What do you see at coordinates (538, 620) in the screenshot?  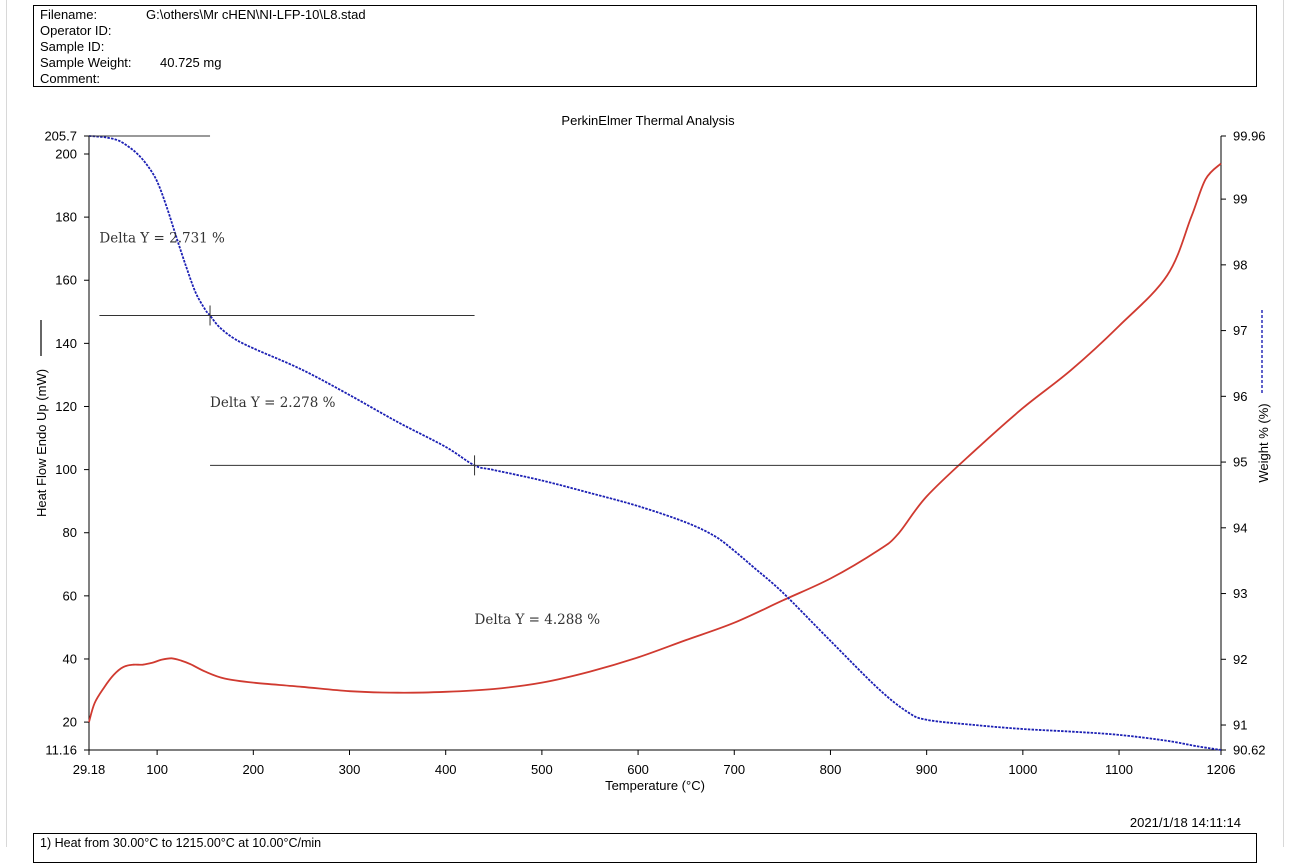 I see `delta-y-annotation: Delta Y = 4.288 %` at bounding box center [538, 620].